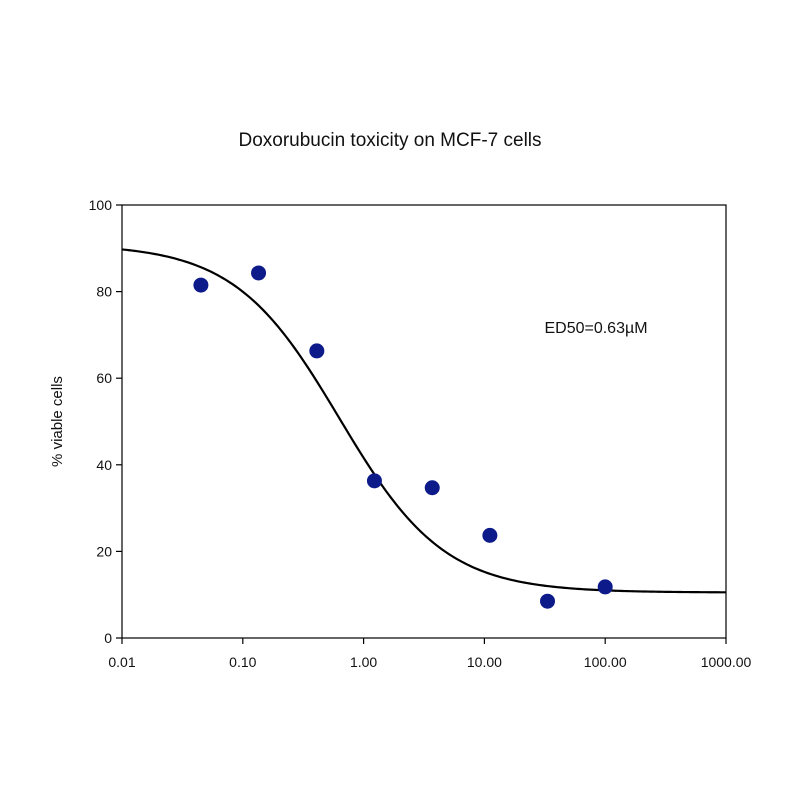 Image resolution: width=800 pixels, height=800 pixels. Describe the element at coordinates (57, 421) in the screenshot. I see `y-axis-label: % viable cells` at that location.